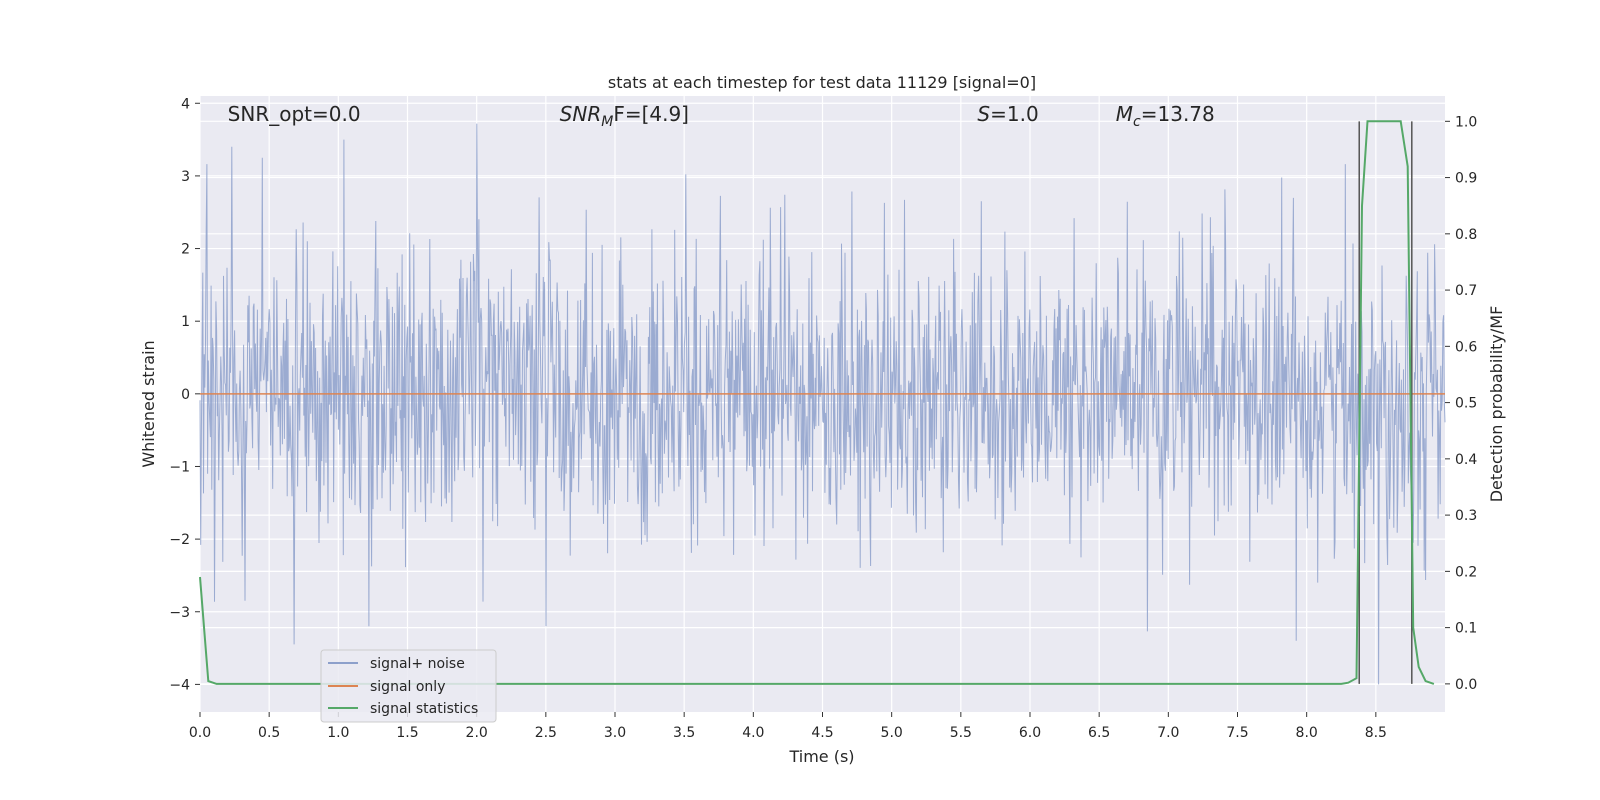 Image resolution: width=1600 pixels, height=800 pixels. What do you see at coordinates (424, 709) in the screenshot?
I see `legend-label-signal-statistics: signal statistics` at bounding box center [424, 709].